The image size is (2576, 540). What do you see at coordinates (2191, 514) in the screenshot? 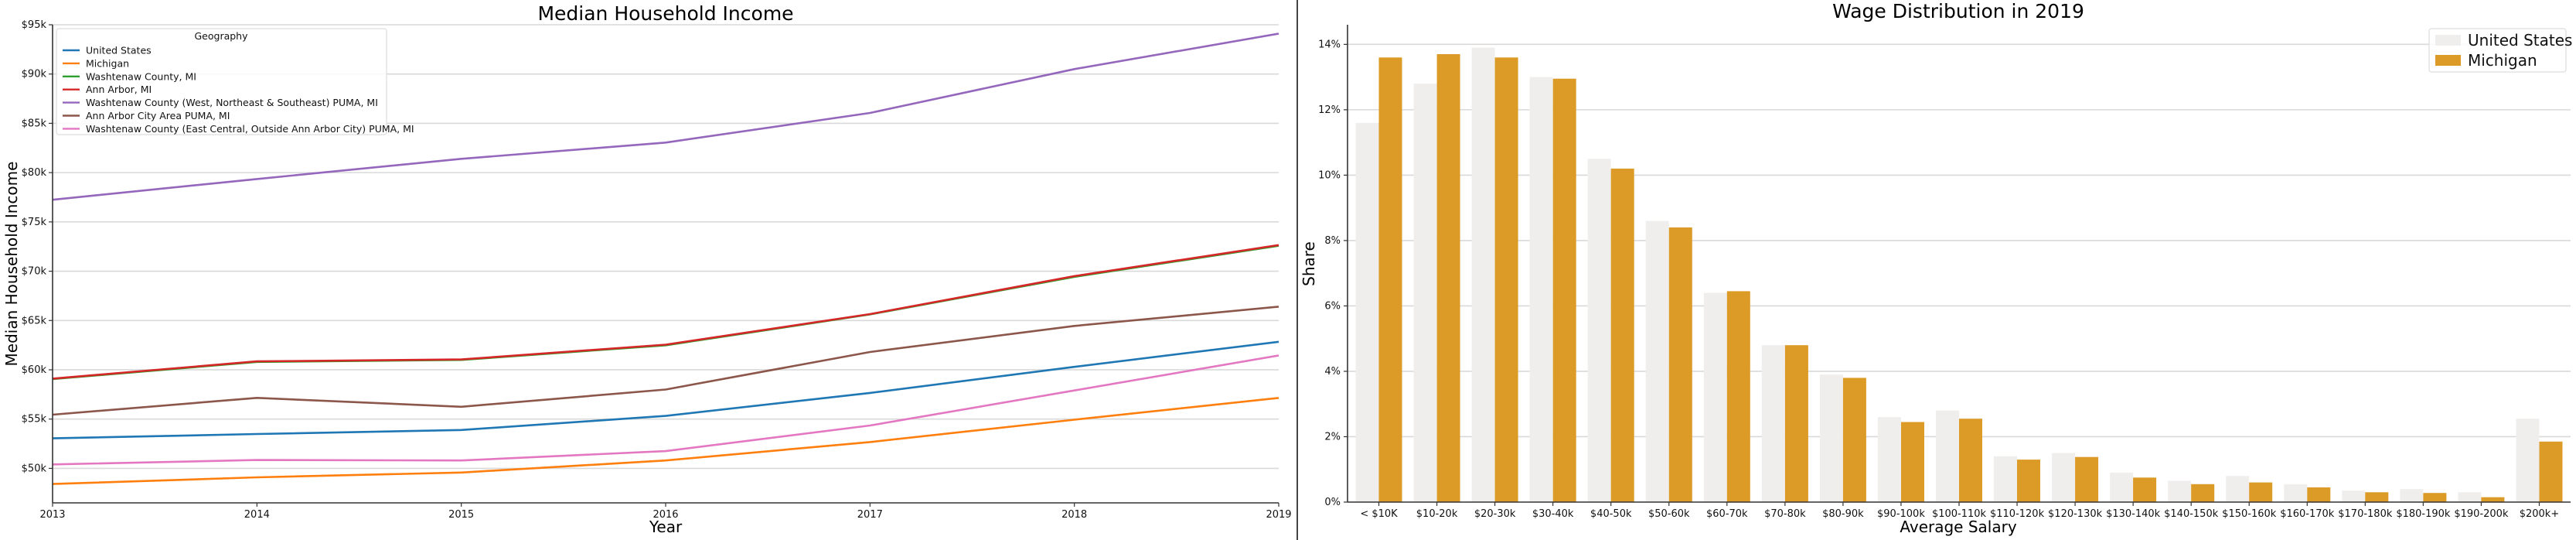
I see `wage-x-tick-label: $140-150k` at bounding box center [2191, 514].